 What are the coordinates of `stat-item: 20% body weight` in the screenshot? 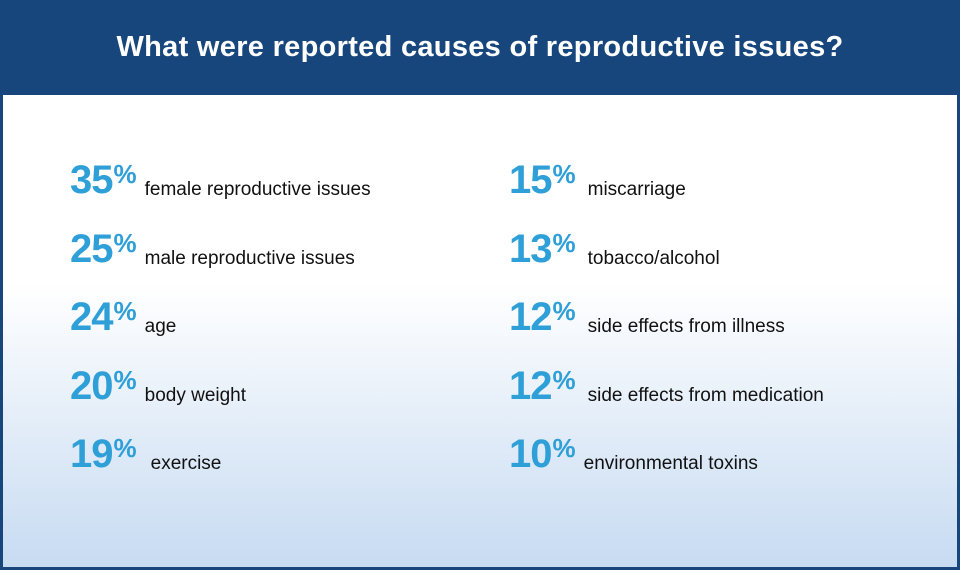 It's located at (158, 386).